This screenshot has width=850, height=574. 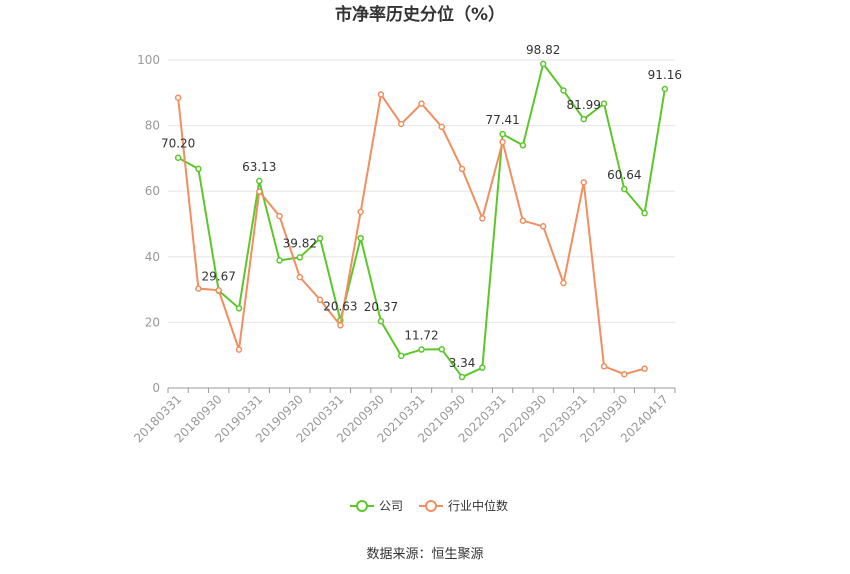 What do you see at coordinates (148, 60) in the screenshot?
I see `y-tick-label: 100` at bounding box center [148, 60].